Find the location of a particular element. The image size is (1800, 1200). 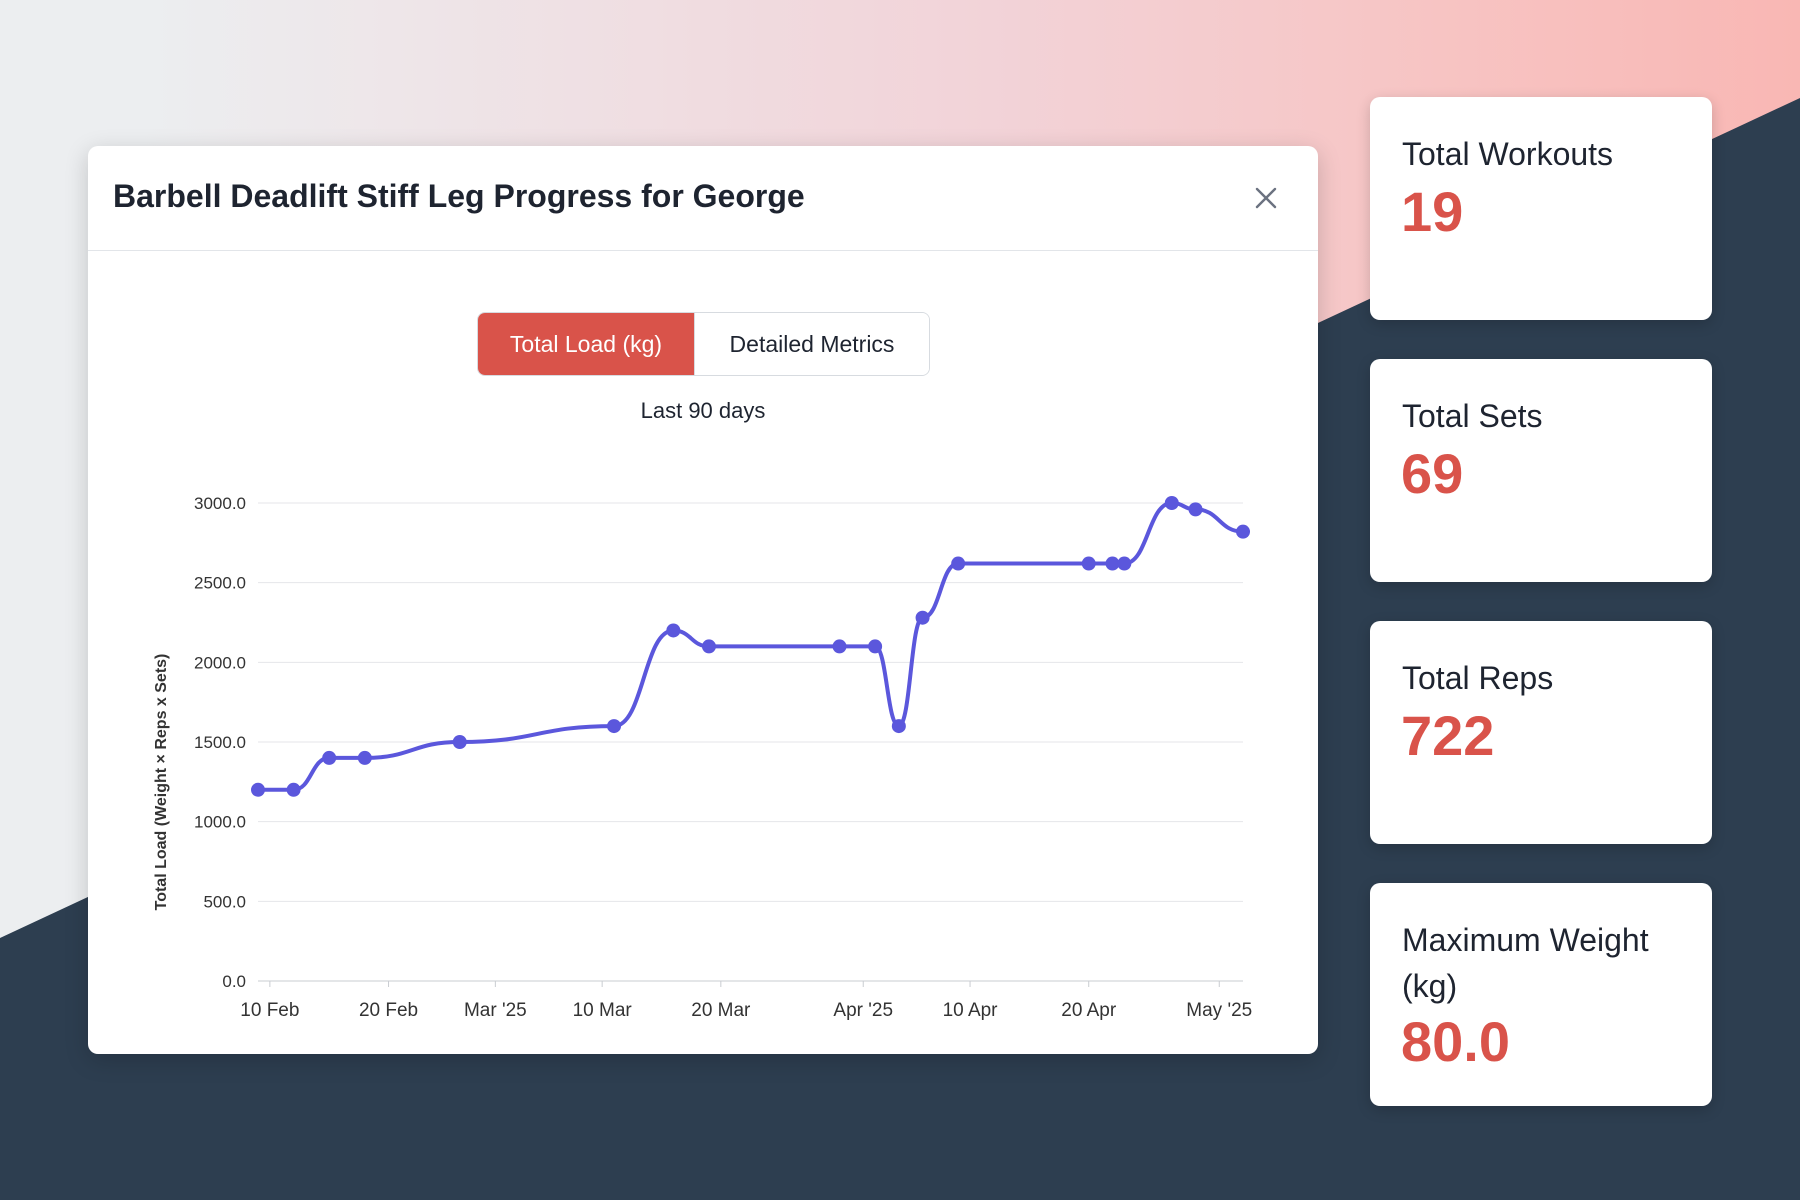

stat-card-maximum-weight: Maximum Weight (kg) 80.0 is located at coordinates (1541, 994).